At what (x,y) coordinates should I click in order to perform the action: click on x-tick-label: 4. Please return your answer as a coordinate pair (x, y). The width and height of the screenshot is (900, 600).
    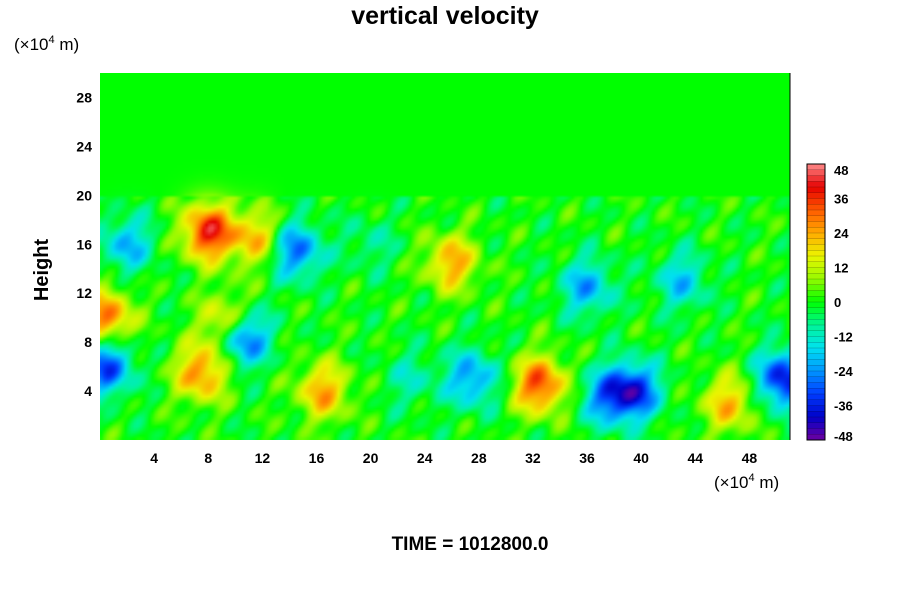
    Looking at the image, I should click on (154, 458).